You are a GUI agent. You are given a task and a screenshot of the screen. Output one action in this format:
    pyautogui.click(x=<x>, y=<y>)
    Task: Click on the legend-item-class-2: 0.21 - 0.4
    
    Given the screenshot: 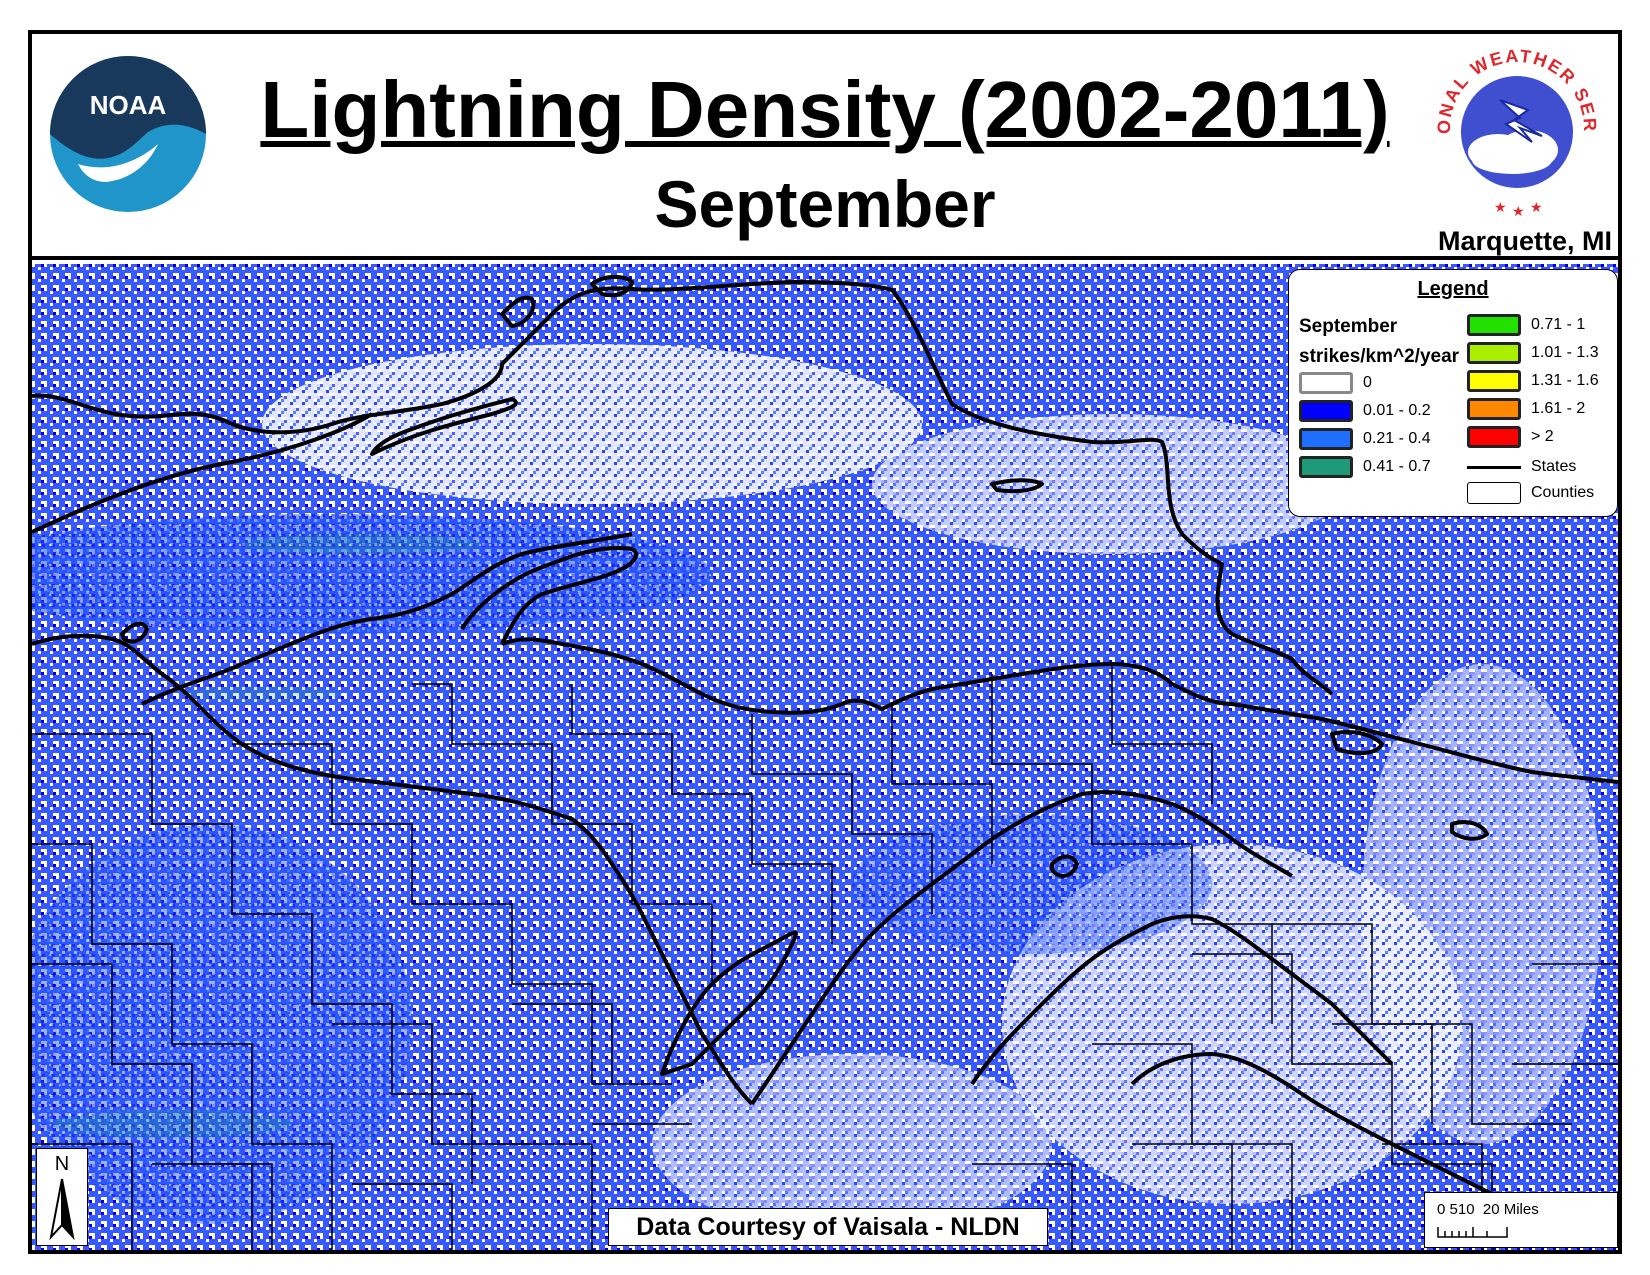 What is the action you would take?
    pyautogui.click(x=1365, y=439)
    